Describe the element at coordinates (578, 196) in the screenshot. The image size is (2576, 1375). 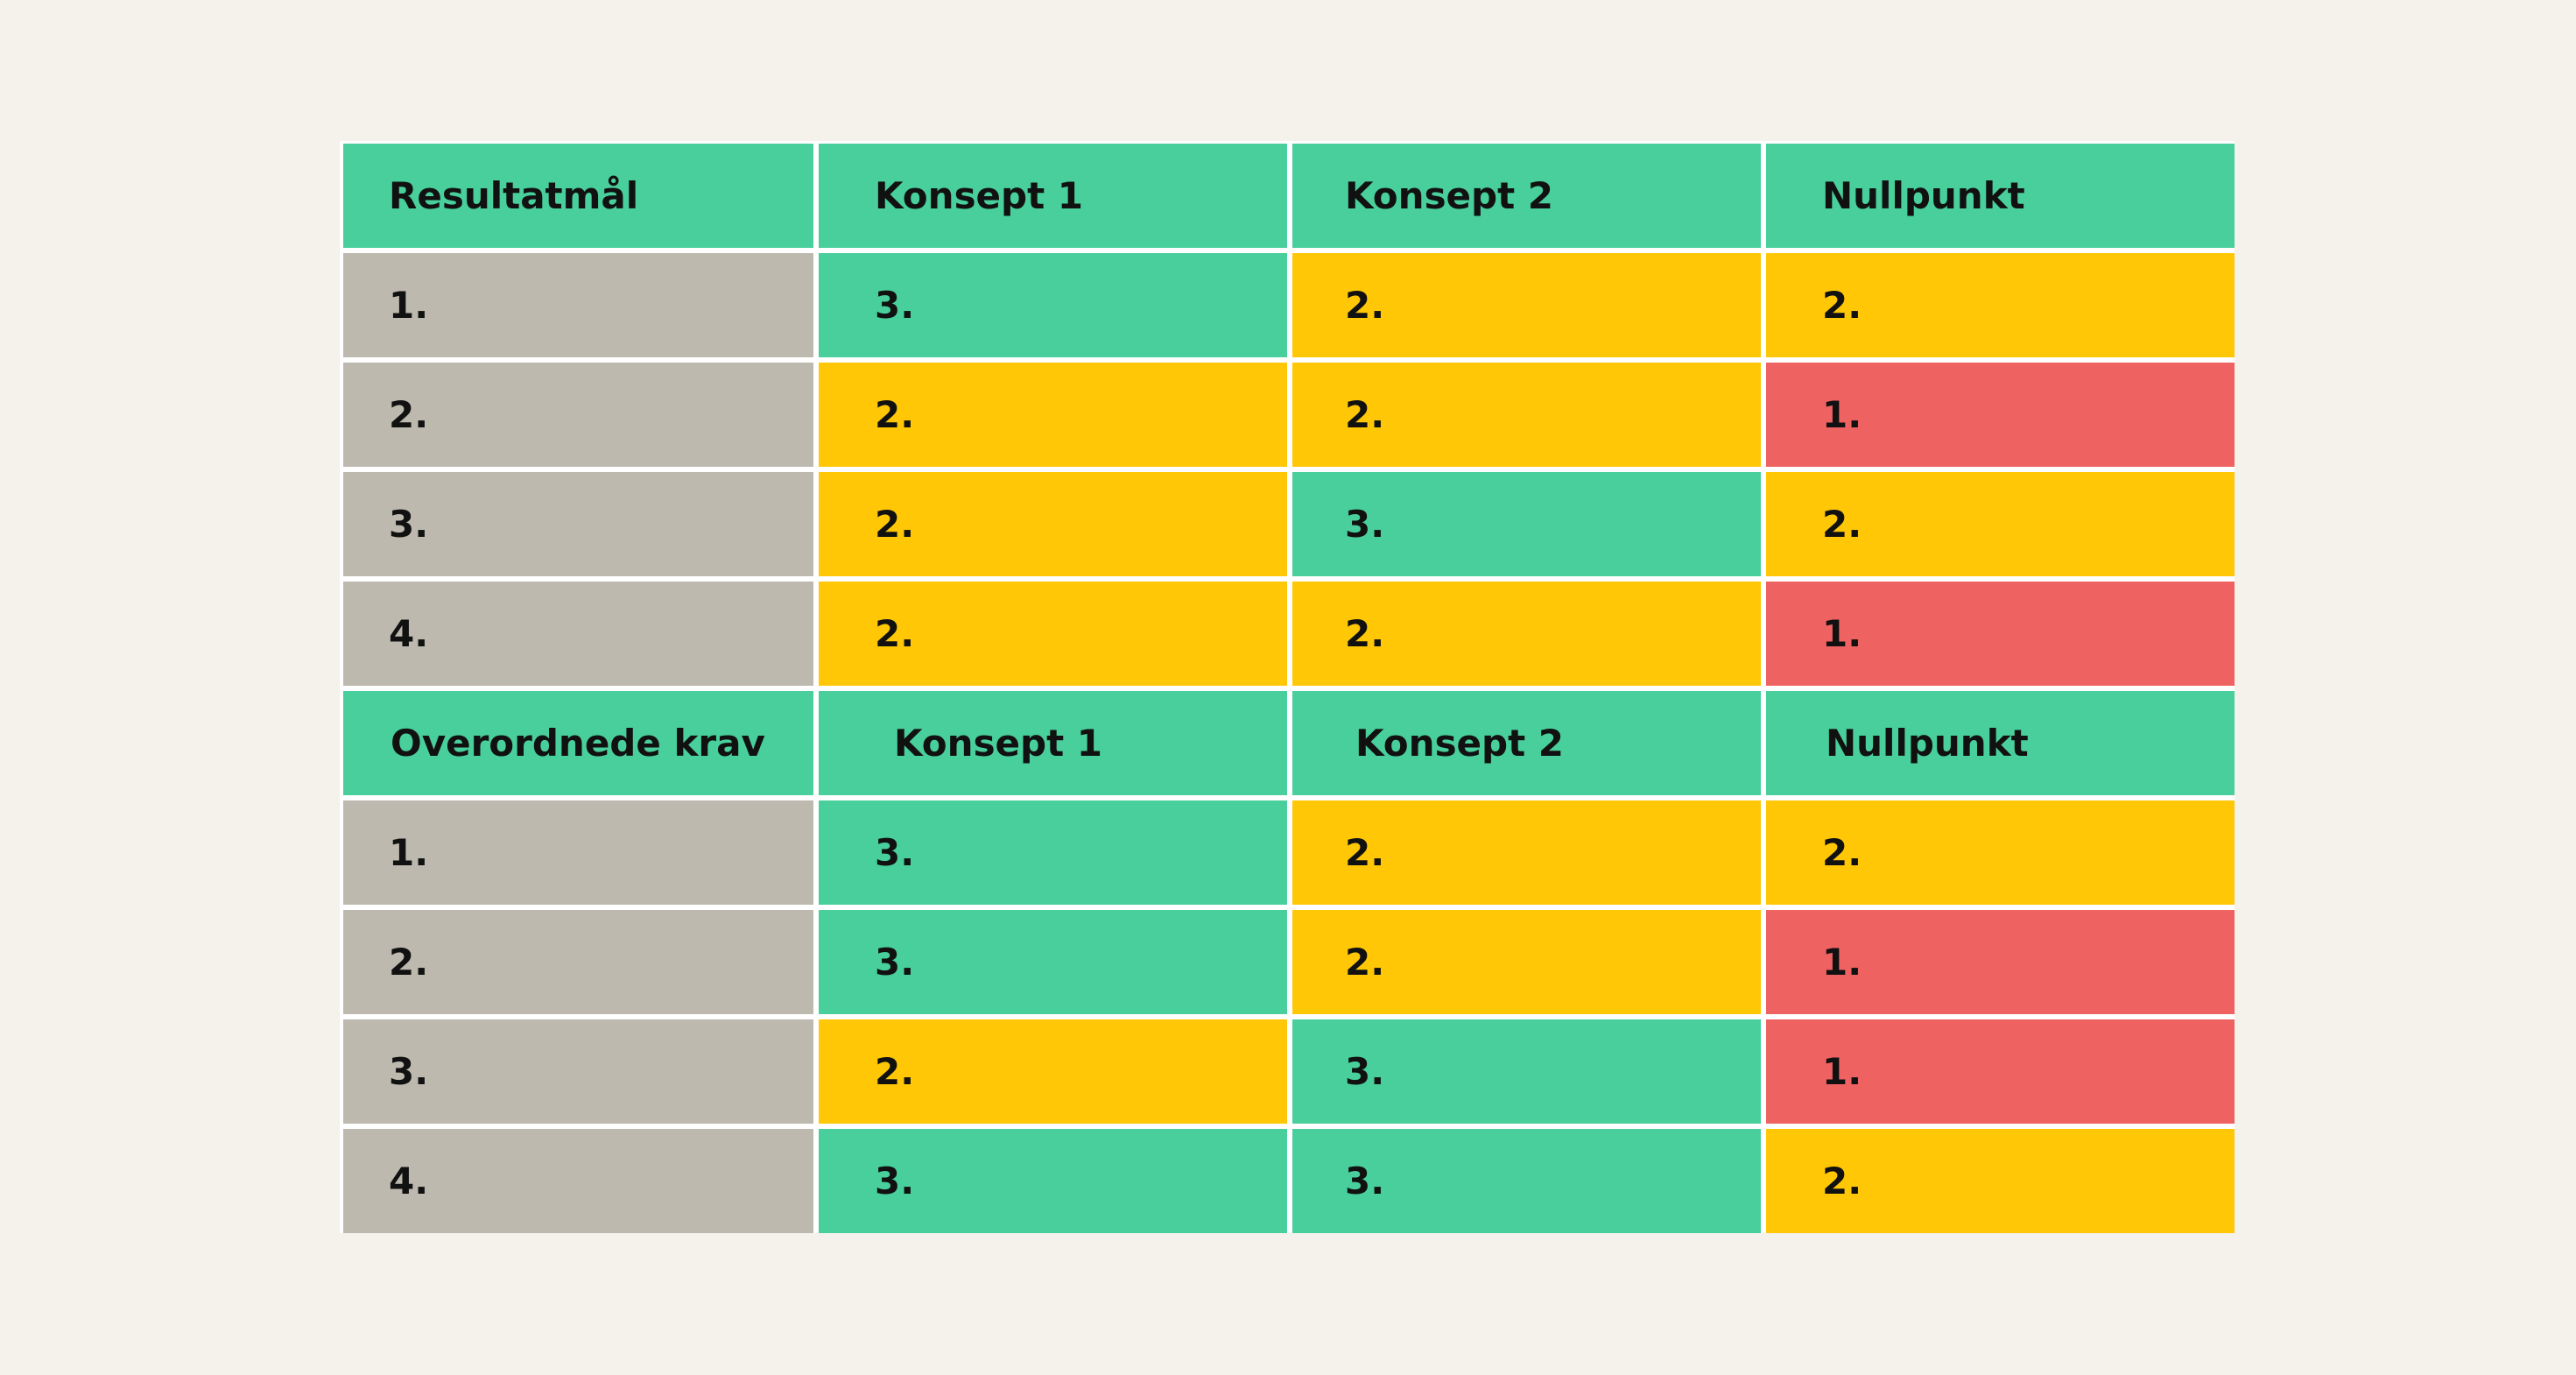
I see `header-resultatmal: Resultatmål` at that location.